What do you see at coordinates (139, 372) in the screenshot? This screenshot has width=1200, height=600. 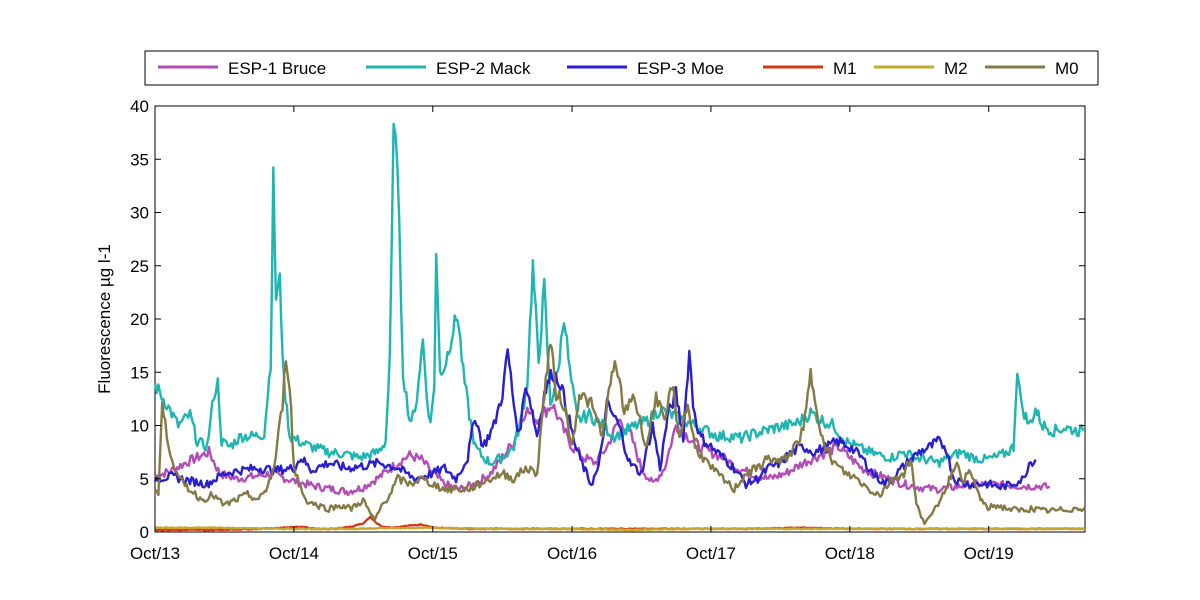 I see `y-tick-label: 15` at bounding box center [139, 372].